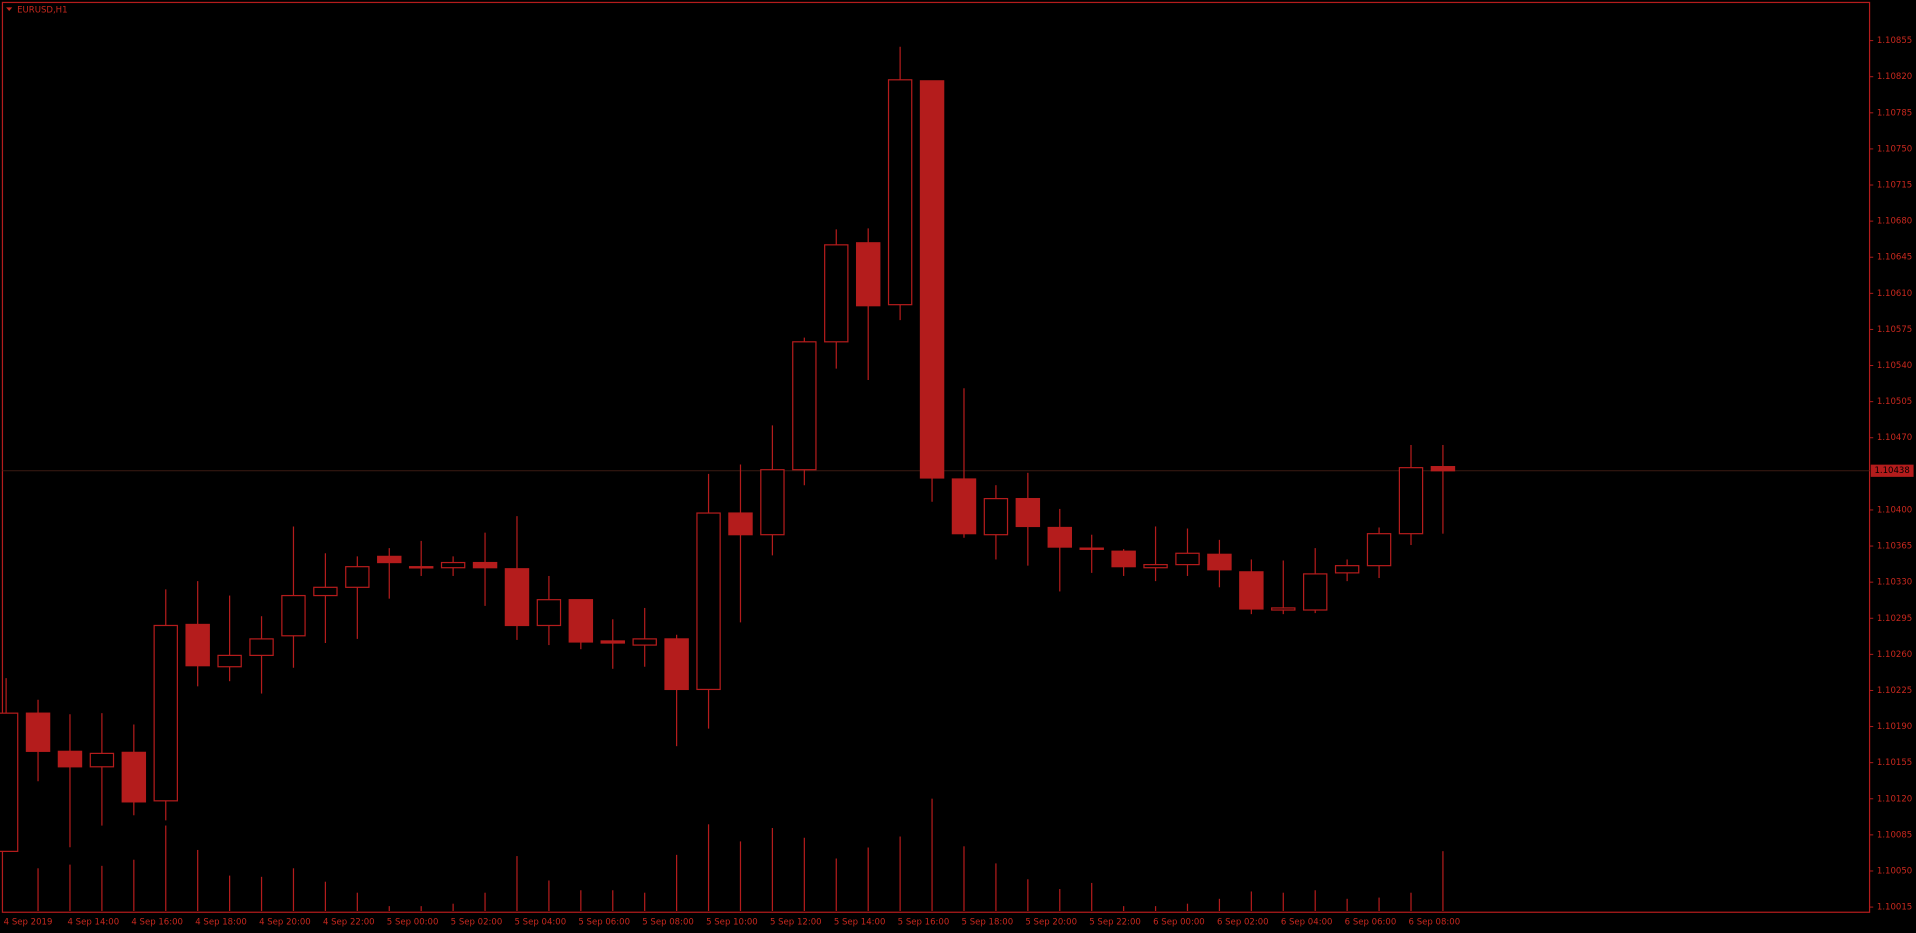 This screenshot has height=933, width=1916. What do you see at coordinates (1894, 727) in the screenshot?
I see `y-tick-label: 1.10190` at bounding box center [1894, 727].